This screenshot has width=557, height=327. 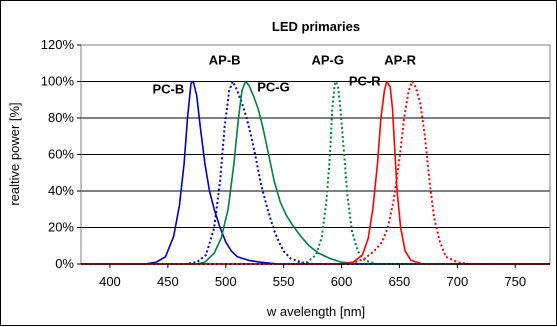 What do you see at coordinates (284, 75) in the screenshot?
I see `series-labels: PC-B AP-B PC-G AP-G PC-RAP-R` at bounding box center [284, 75].